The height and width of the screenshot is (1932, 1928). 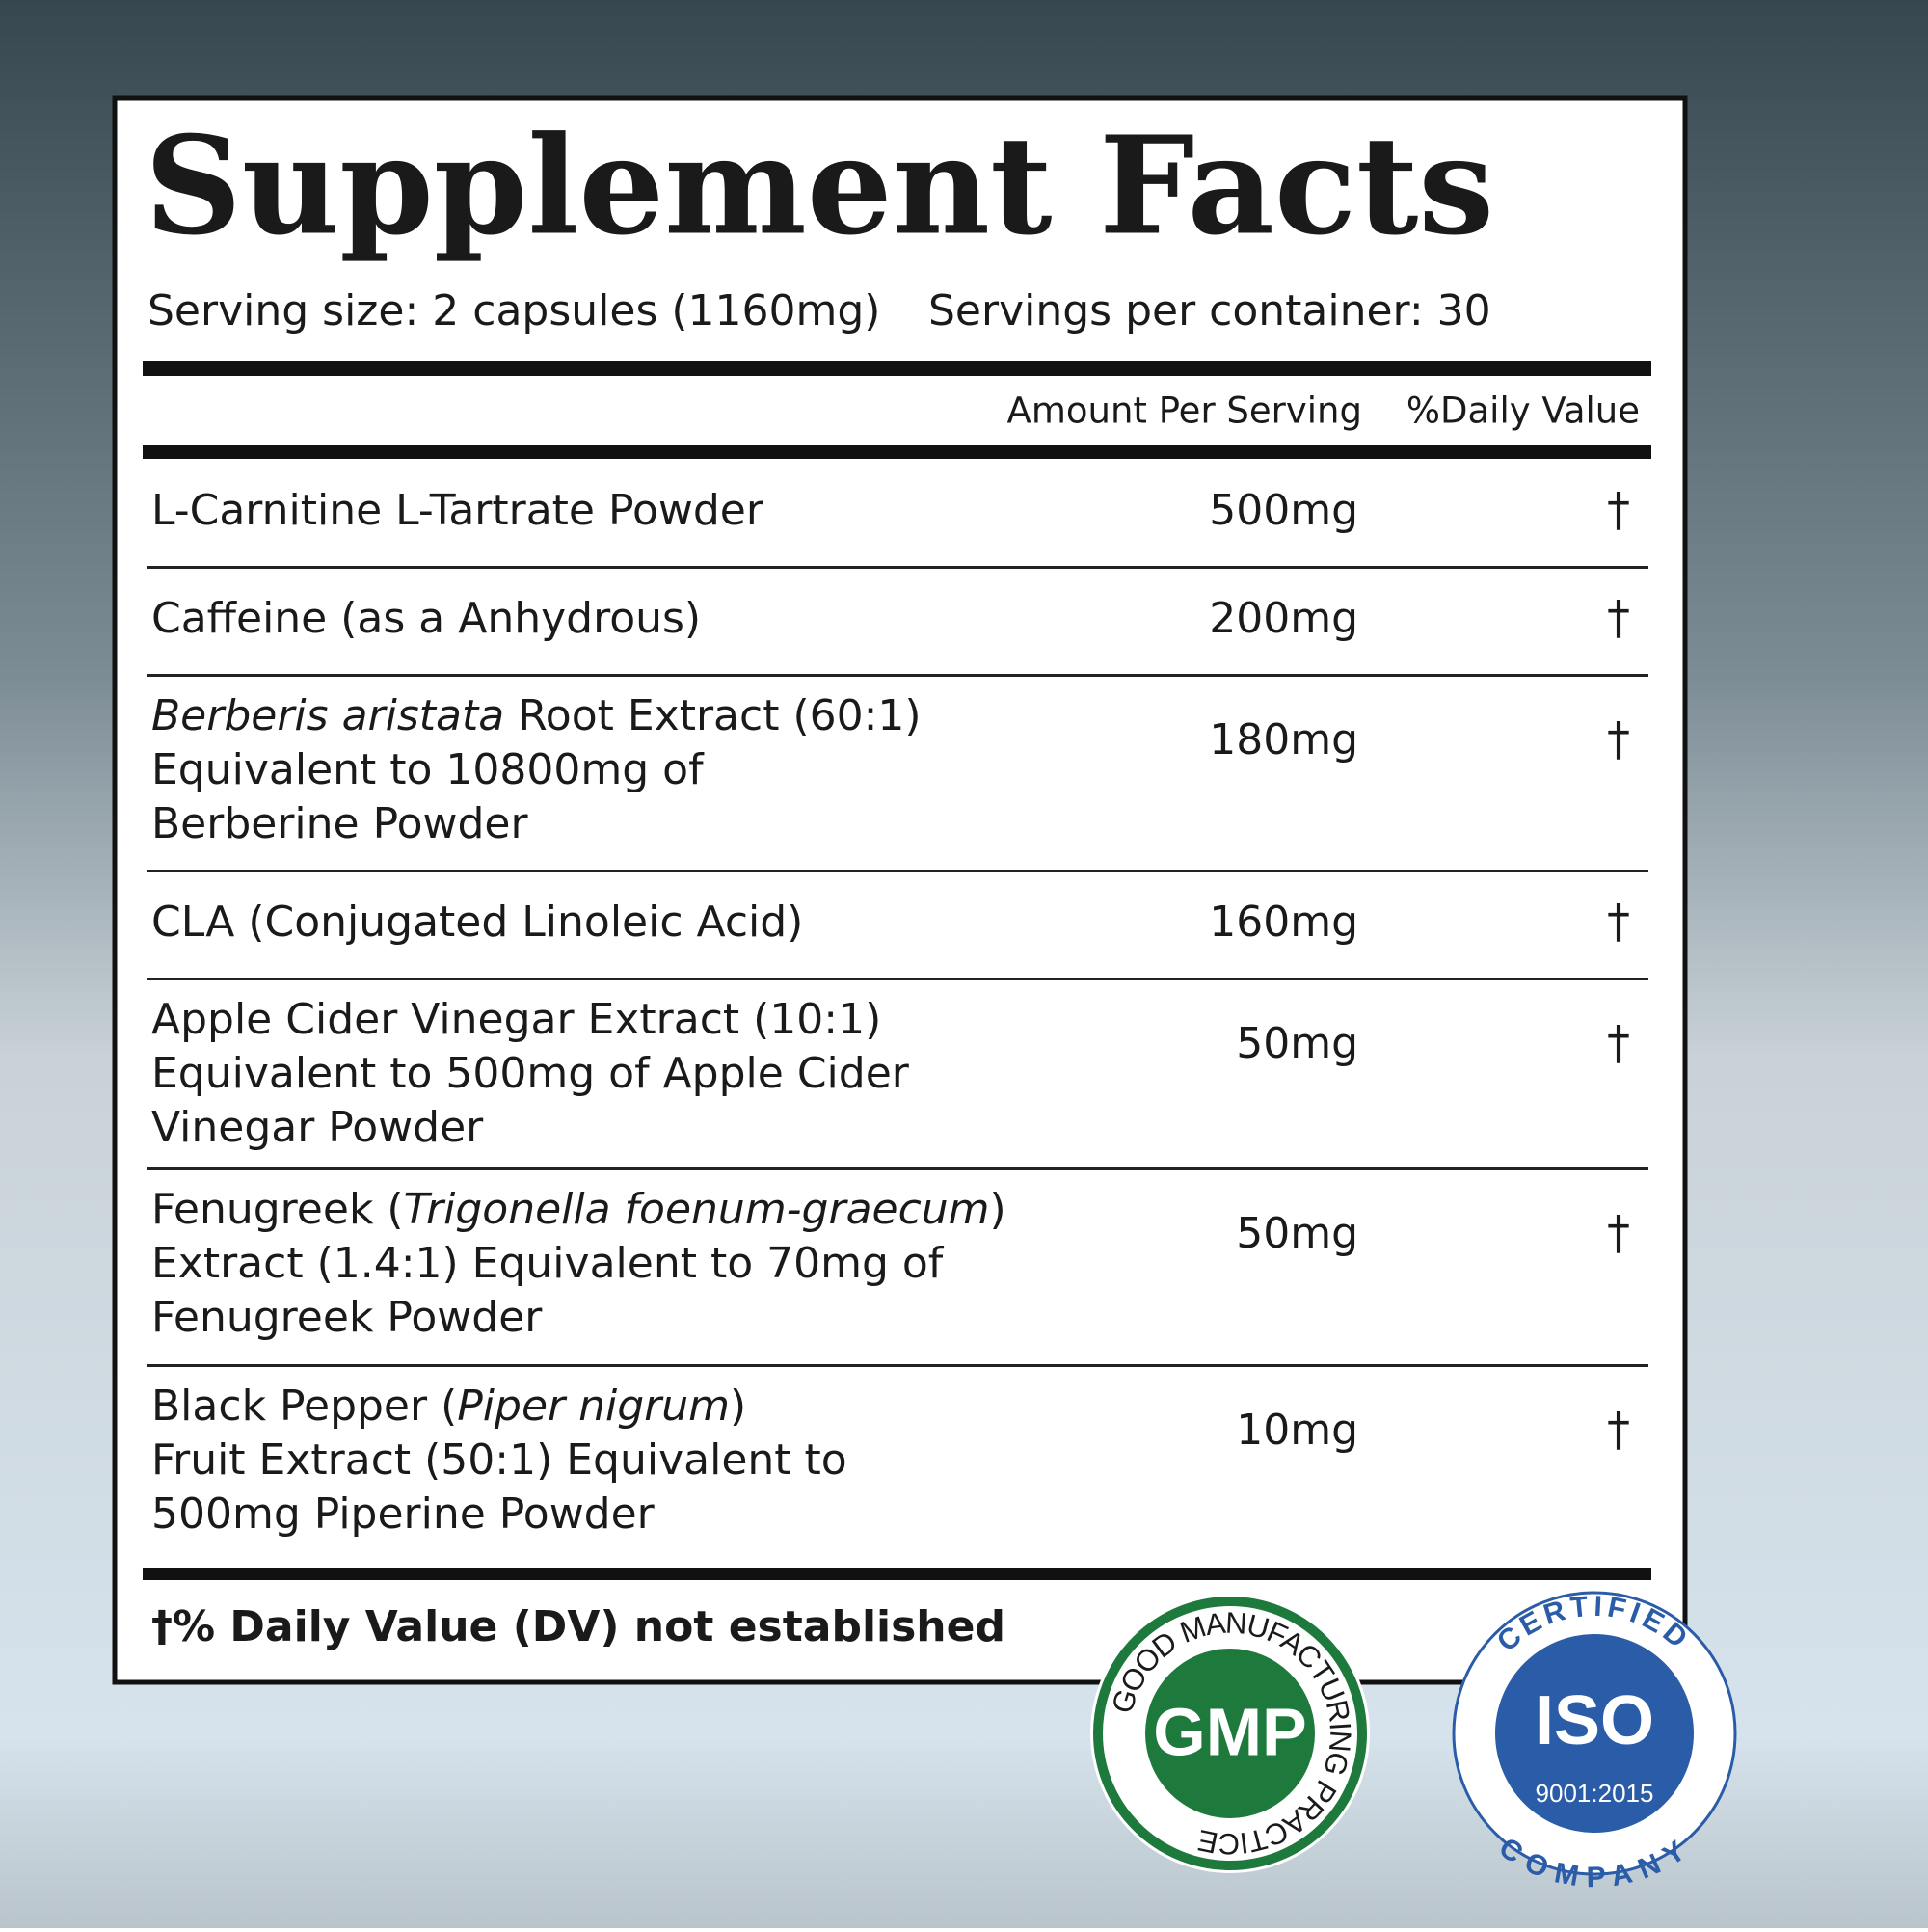 I want to click on name-segment: 500mg Piperine Powder, so click(x=403, y=1514).